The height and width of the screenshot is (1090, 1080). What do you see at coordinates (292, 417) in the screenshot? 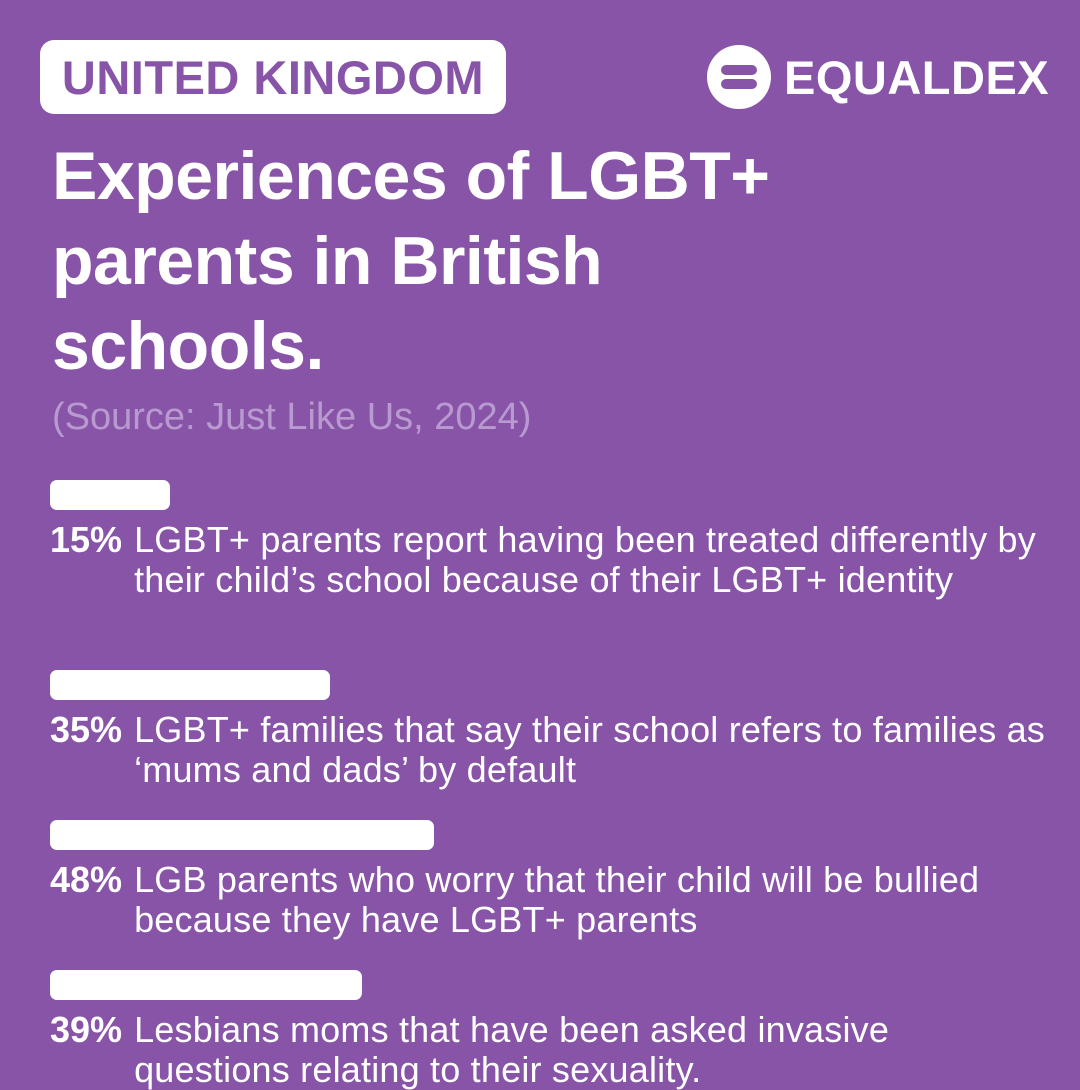
I see `source-note: (Source: Just Like Us, 2024)` at bounding box center [292, 417].